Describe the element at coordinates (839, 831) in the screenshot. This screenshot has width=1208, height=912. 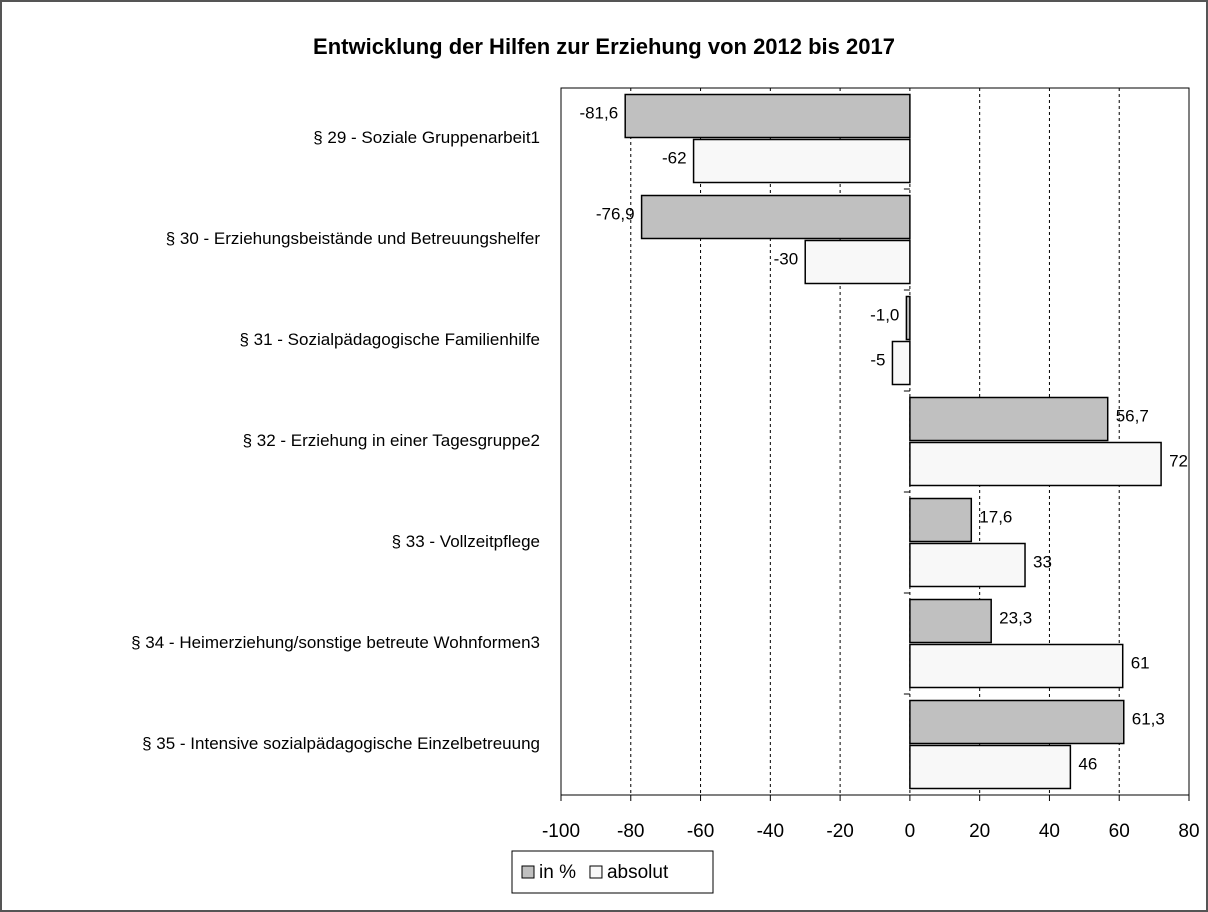
I see `x-tick-label: -20` at that location.